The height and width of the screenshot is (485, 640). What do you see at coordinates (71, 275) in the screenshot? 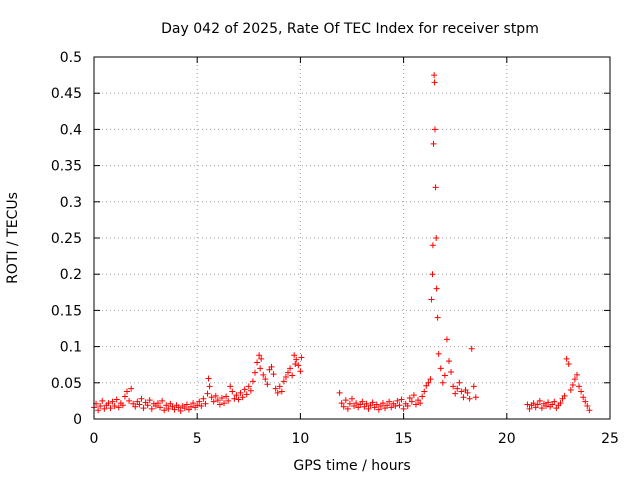
I see `y-tick-label: 0.2` at bounding box center [71, 275].